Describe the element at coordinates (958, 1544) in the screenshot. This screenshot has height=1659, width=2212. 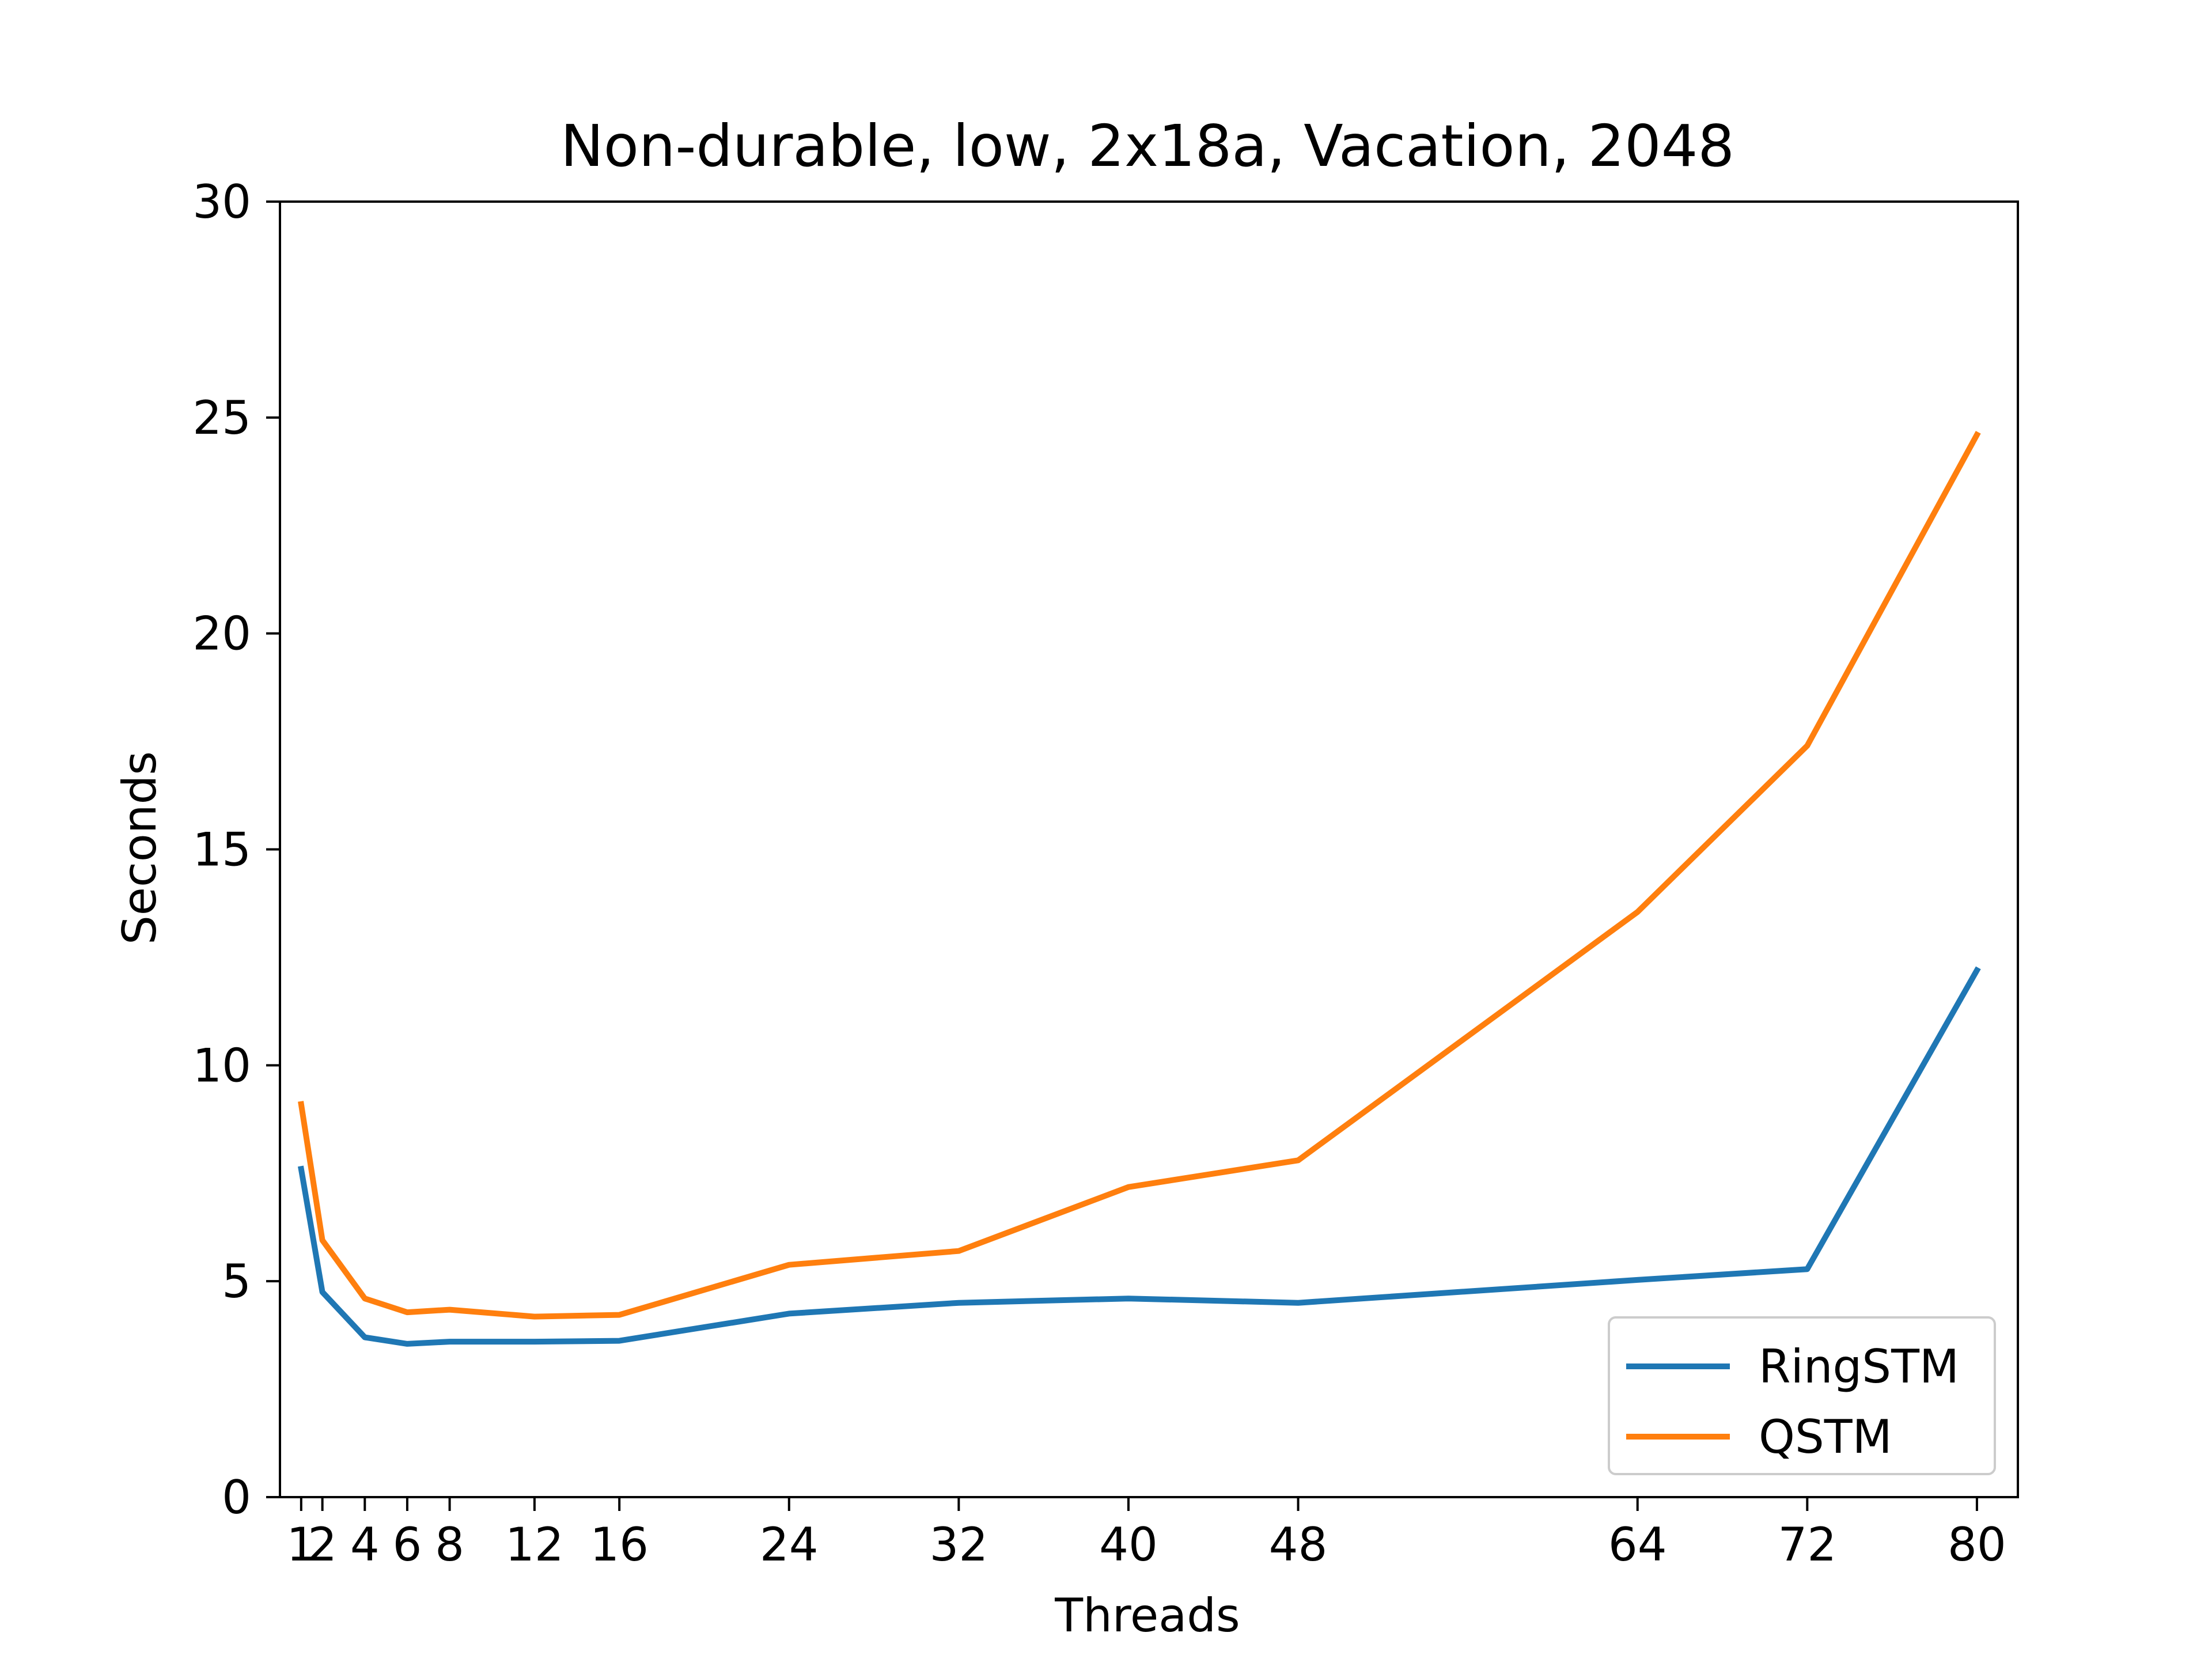
I see `x-tick-label: 32` at that location.